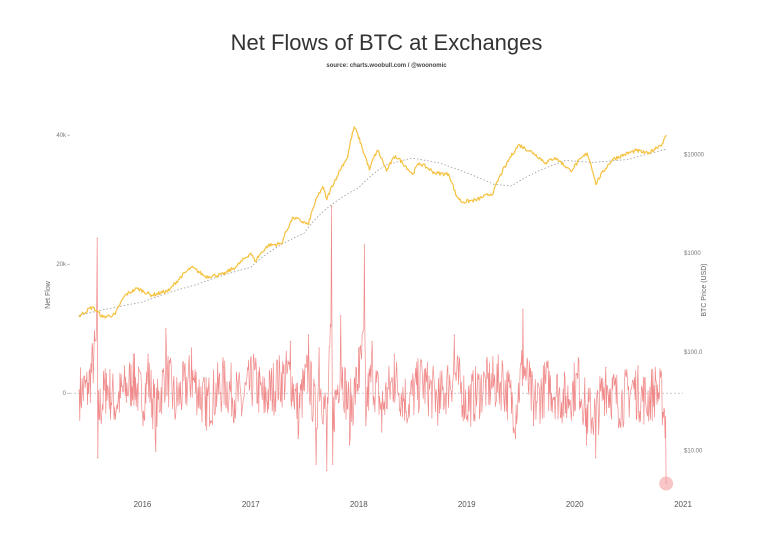 The height and width of the screenshot is (543, 773). I want to click on x-tick-label: 2016, so click(143, 504).